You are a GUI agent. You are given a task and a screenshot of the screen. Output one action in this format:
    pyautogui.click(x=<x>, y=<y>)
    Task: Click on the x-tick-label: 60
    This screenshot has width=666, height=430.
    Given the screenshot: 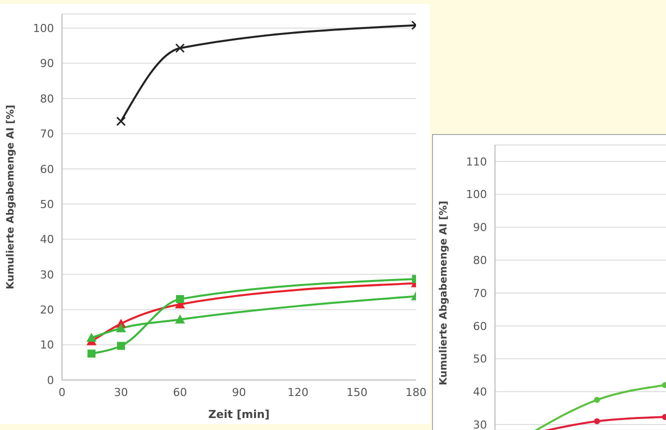 What is the action you would take?
    pyautogui.click(x=180, y=392)
    